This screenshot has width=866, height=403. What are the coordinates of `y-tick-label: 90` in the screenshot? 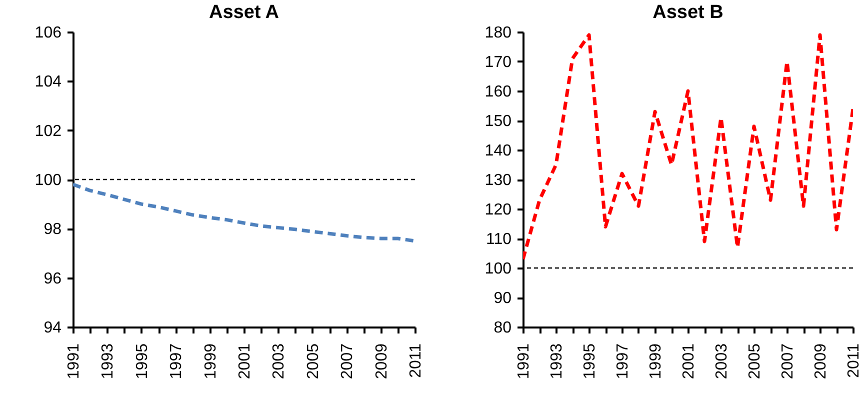 It's located at (503, 298).